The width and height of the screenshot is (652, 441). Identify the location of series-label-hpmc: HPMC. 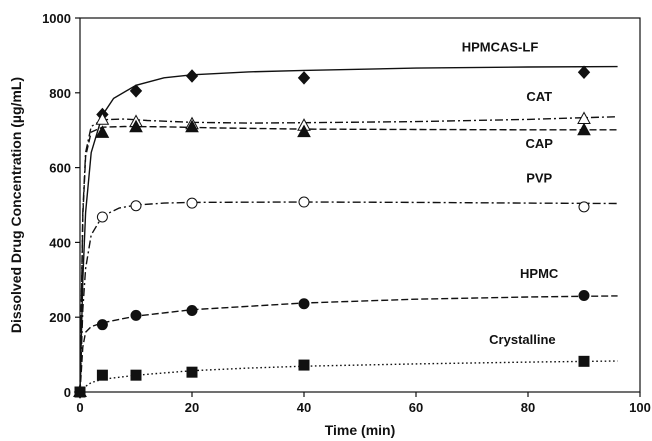
(539, 273).